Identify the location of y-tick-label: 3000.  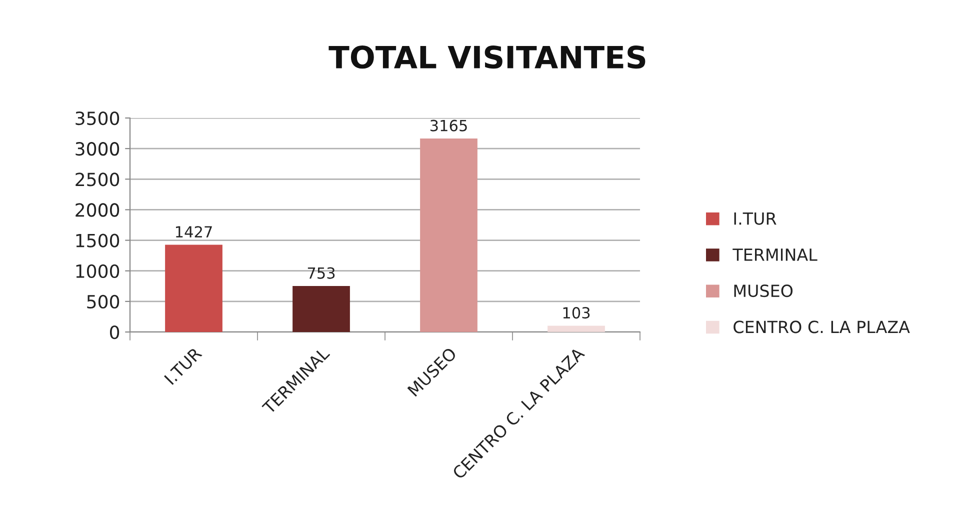
(98, 149).